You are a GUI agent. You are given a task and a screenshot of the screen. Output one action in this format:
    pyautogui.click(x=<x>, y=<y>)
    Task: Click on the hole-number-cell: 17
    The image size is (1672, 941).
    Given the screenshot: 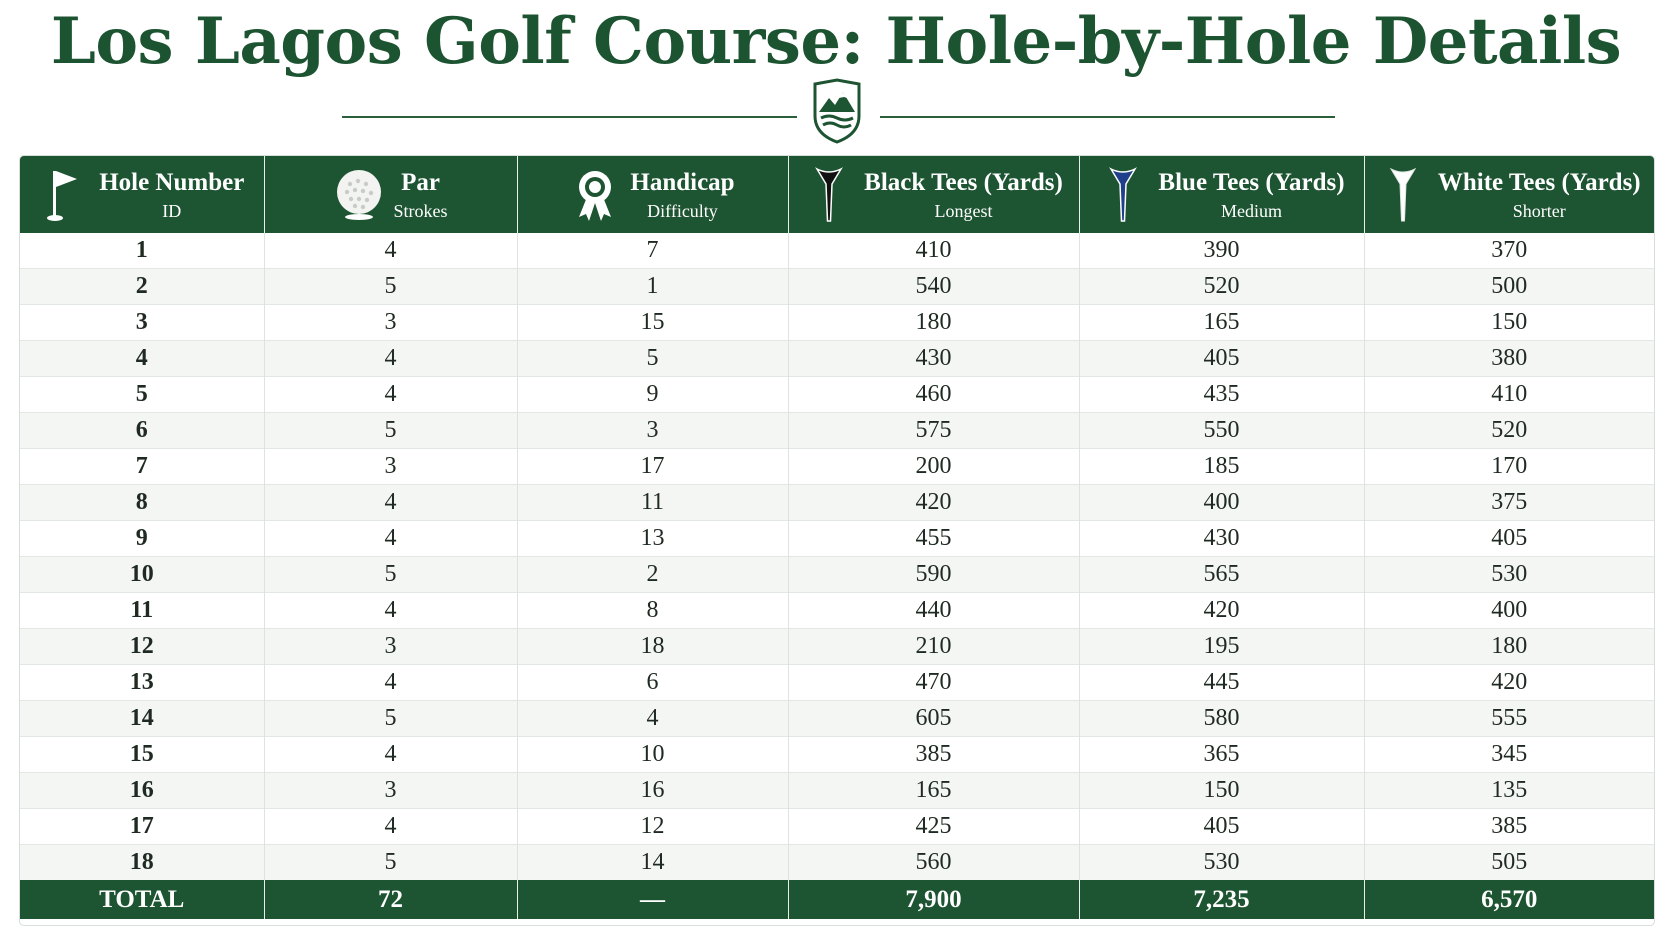 What is the action you would take?
    pyautogui.click(x=142, y=826)
    